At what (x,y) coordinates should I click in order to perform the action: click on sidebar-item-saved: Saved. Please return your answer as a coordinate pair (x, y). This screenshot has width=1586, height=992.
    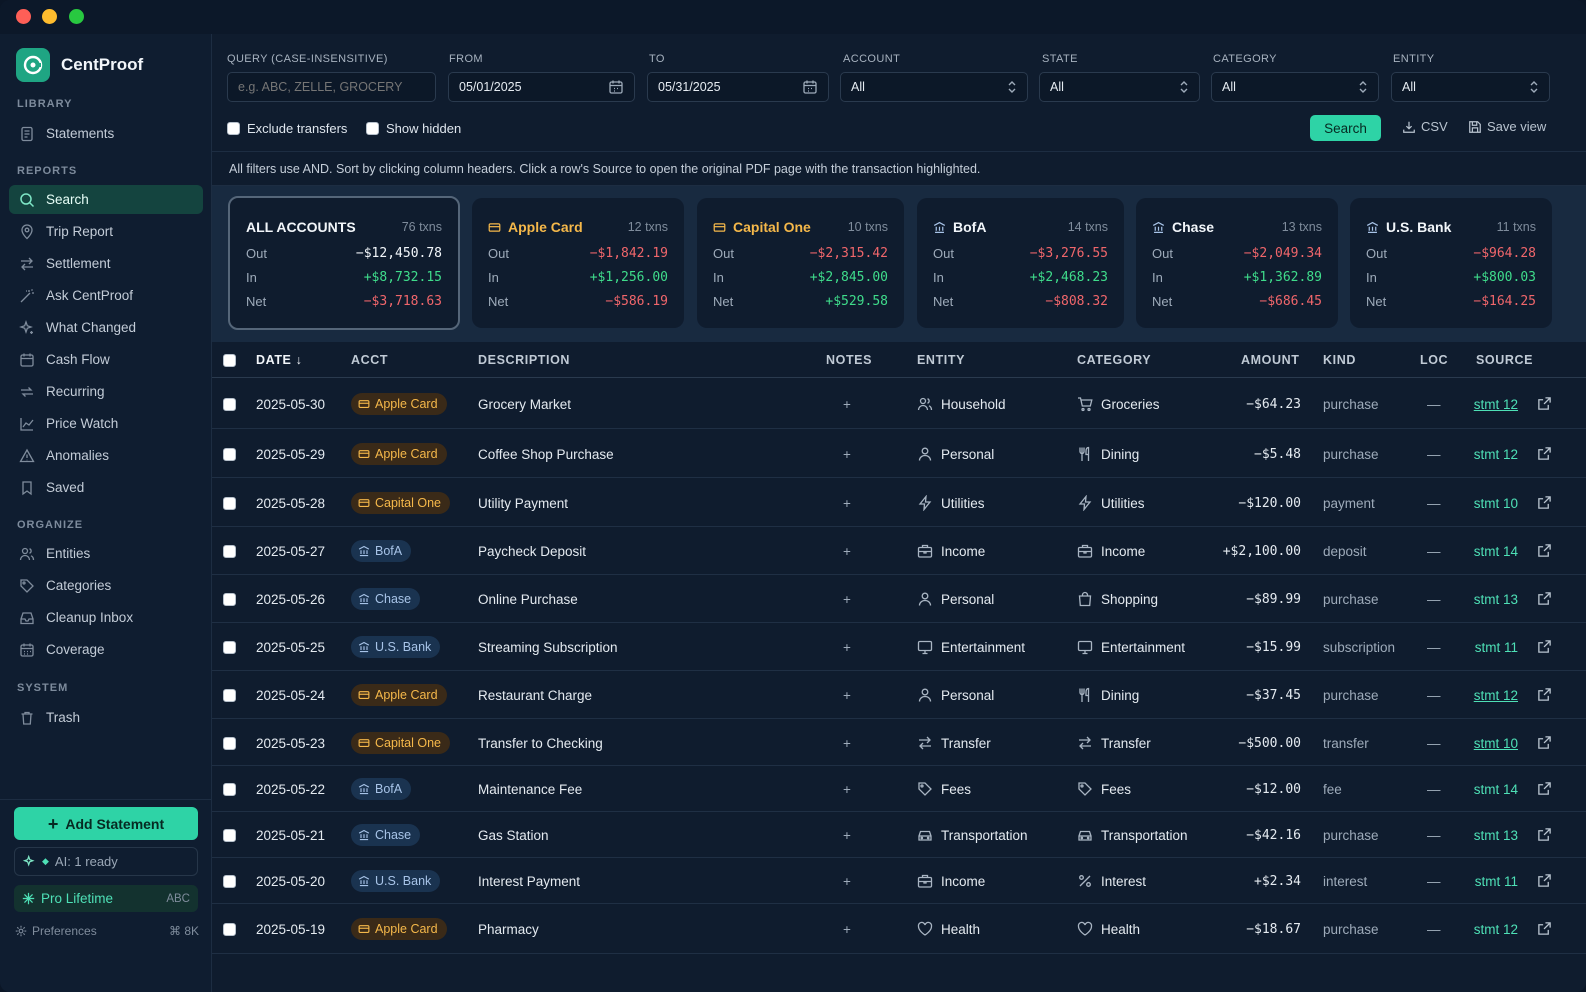
    Looking at the image, I should click on (106, 487).